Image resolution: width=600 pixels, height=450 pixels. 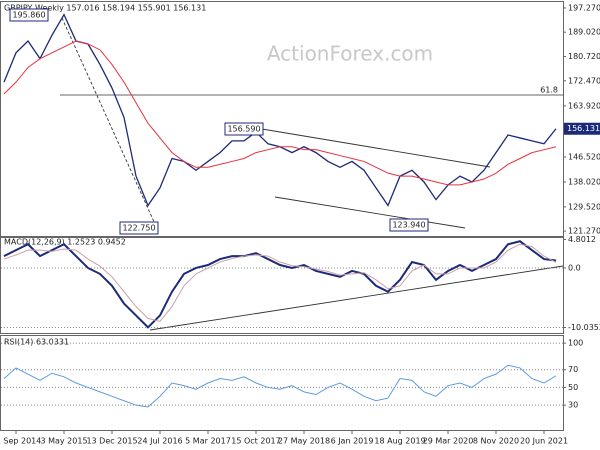 I want to click on y-tick-label: 129.520, so click(x=584, y=206).